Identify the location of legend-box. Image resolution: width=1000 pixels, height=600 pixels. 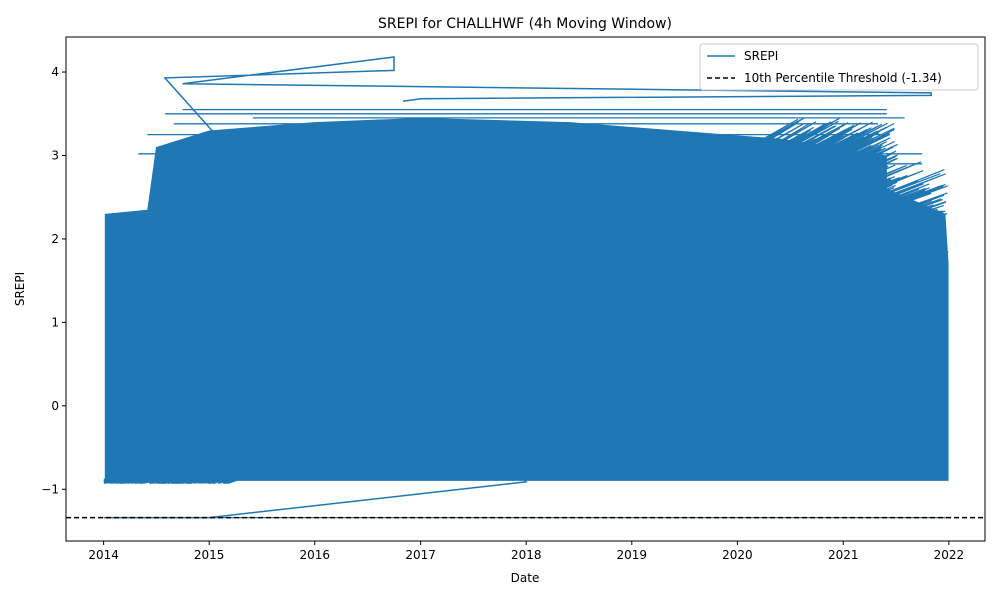
(839, 67).